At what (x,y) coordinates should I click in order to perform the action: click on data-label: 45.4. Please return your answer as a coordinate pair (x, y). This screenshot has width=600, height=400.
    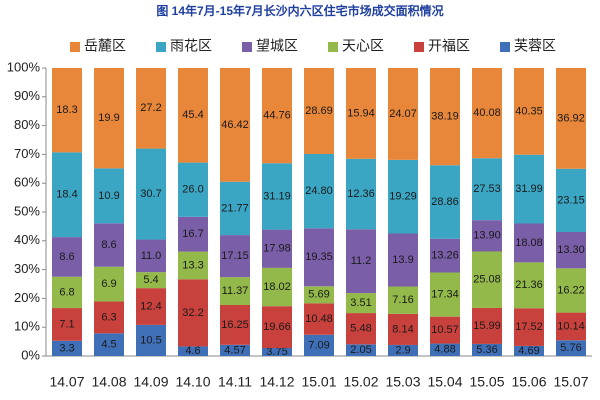
    Looking at the image, I should click on (192, 115).